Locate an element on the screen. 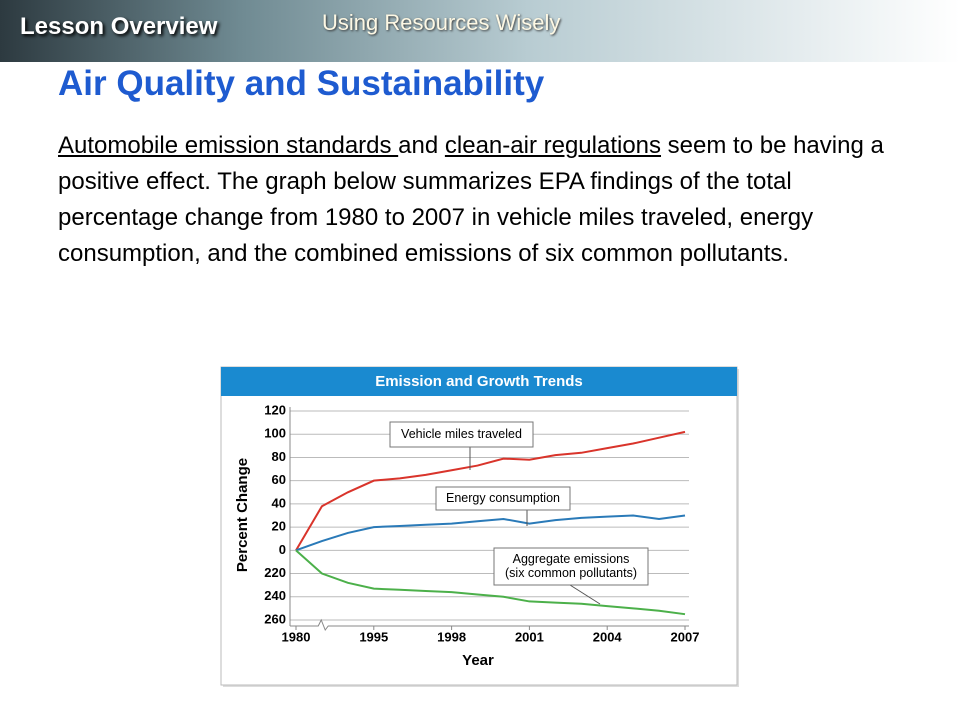 The height and width of the screenshot is (720, 960). y-tick-label: 100 is located at coordinates (275, 433).